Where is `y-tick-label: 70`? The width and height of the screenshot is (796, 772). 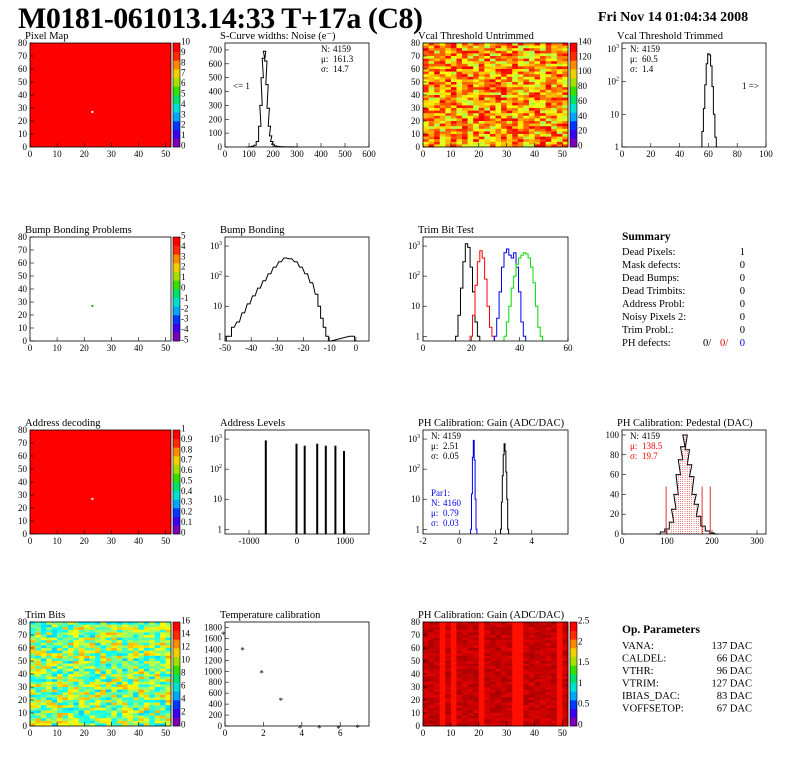
y-tick-label: 70 is located at coordinates (416, 635).